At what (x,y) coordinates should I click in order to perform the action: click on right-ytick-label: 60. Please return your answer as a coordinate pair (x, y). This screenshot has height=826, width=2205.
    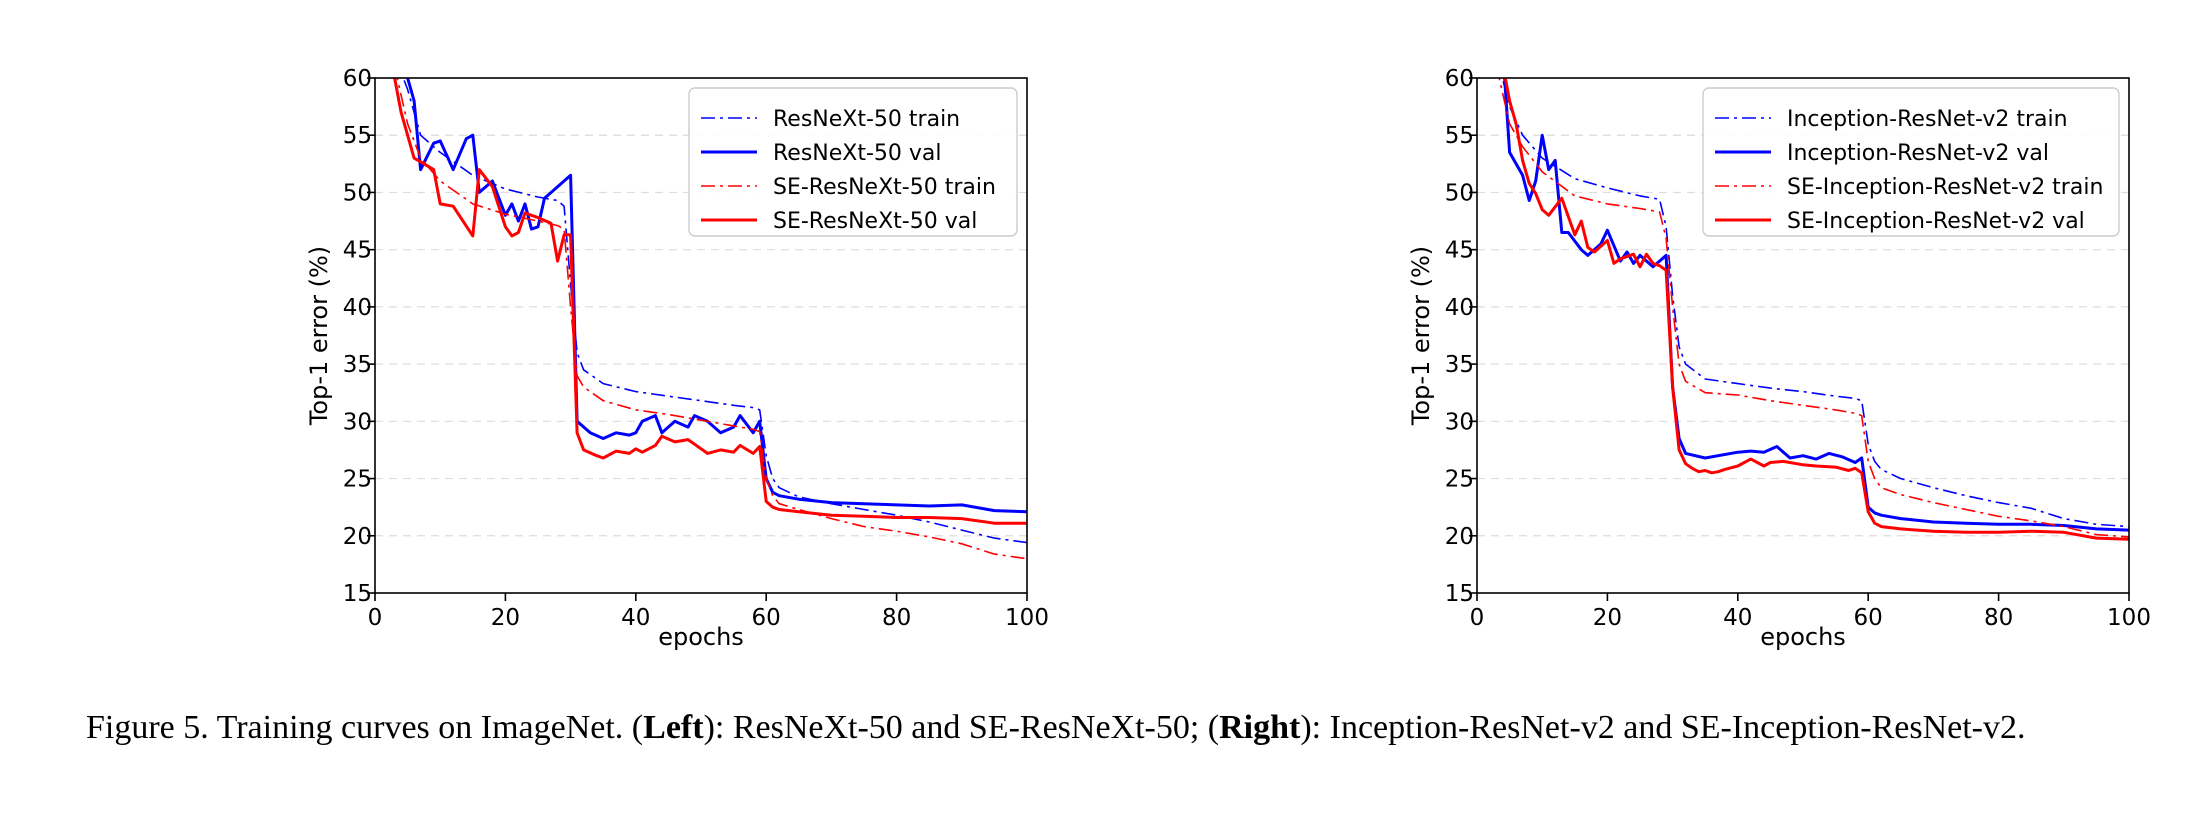
    Looking at the image, I should click on (1459, 79).